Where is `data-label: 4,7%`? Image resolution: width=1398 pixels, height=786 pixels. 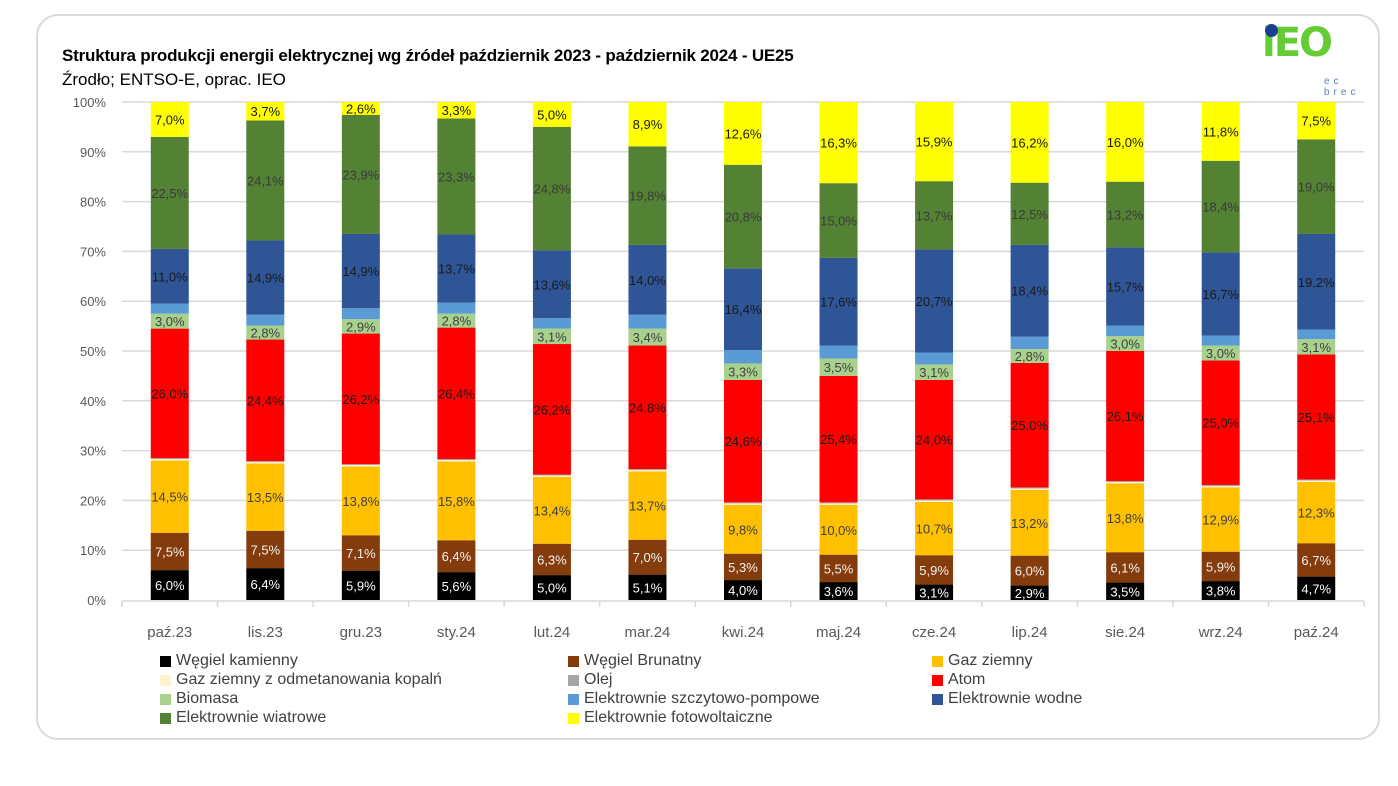
data-label: 4,7% is located at coordinates (1316, 588).